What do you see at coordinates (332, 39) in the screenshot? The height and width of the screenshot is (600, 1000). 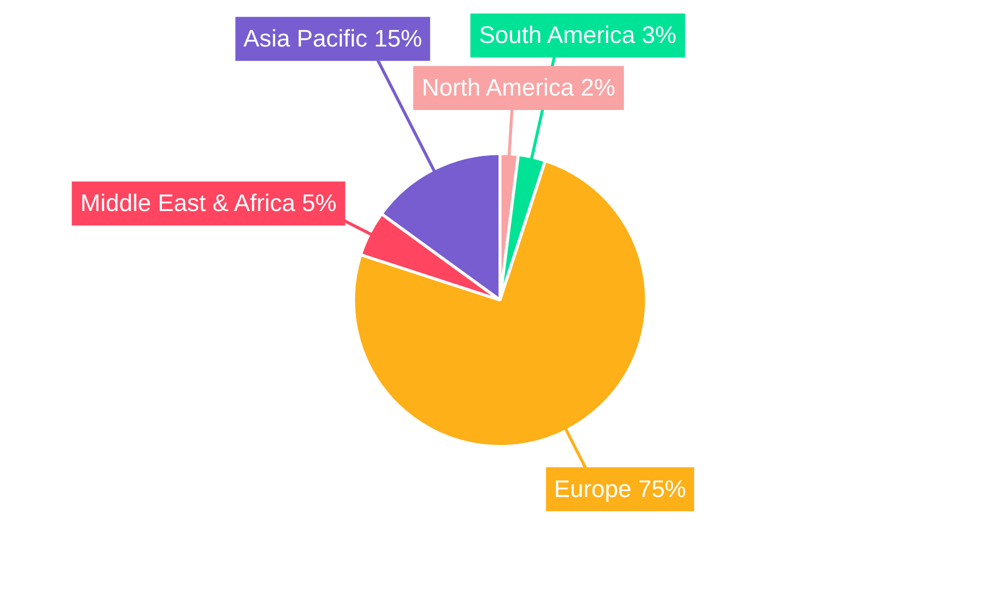 I see `slice-label: Asia Pacific 15%` at bounding box center [332, 39].